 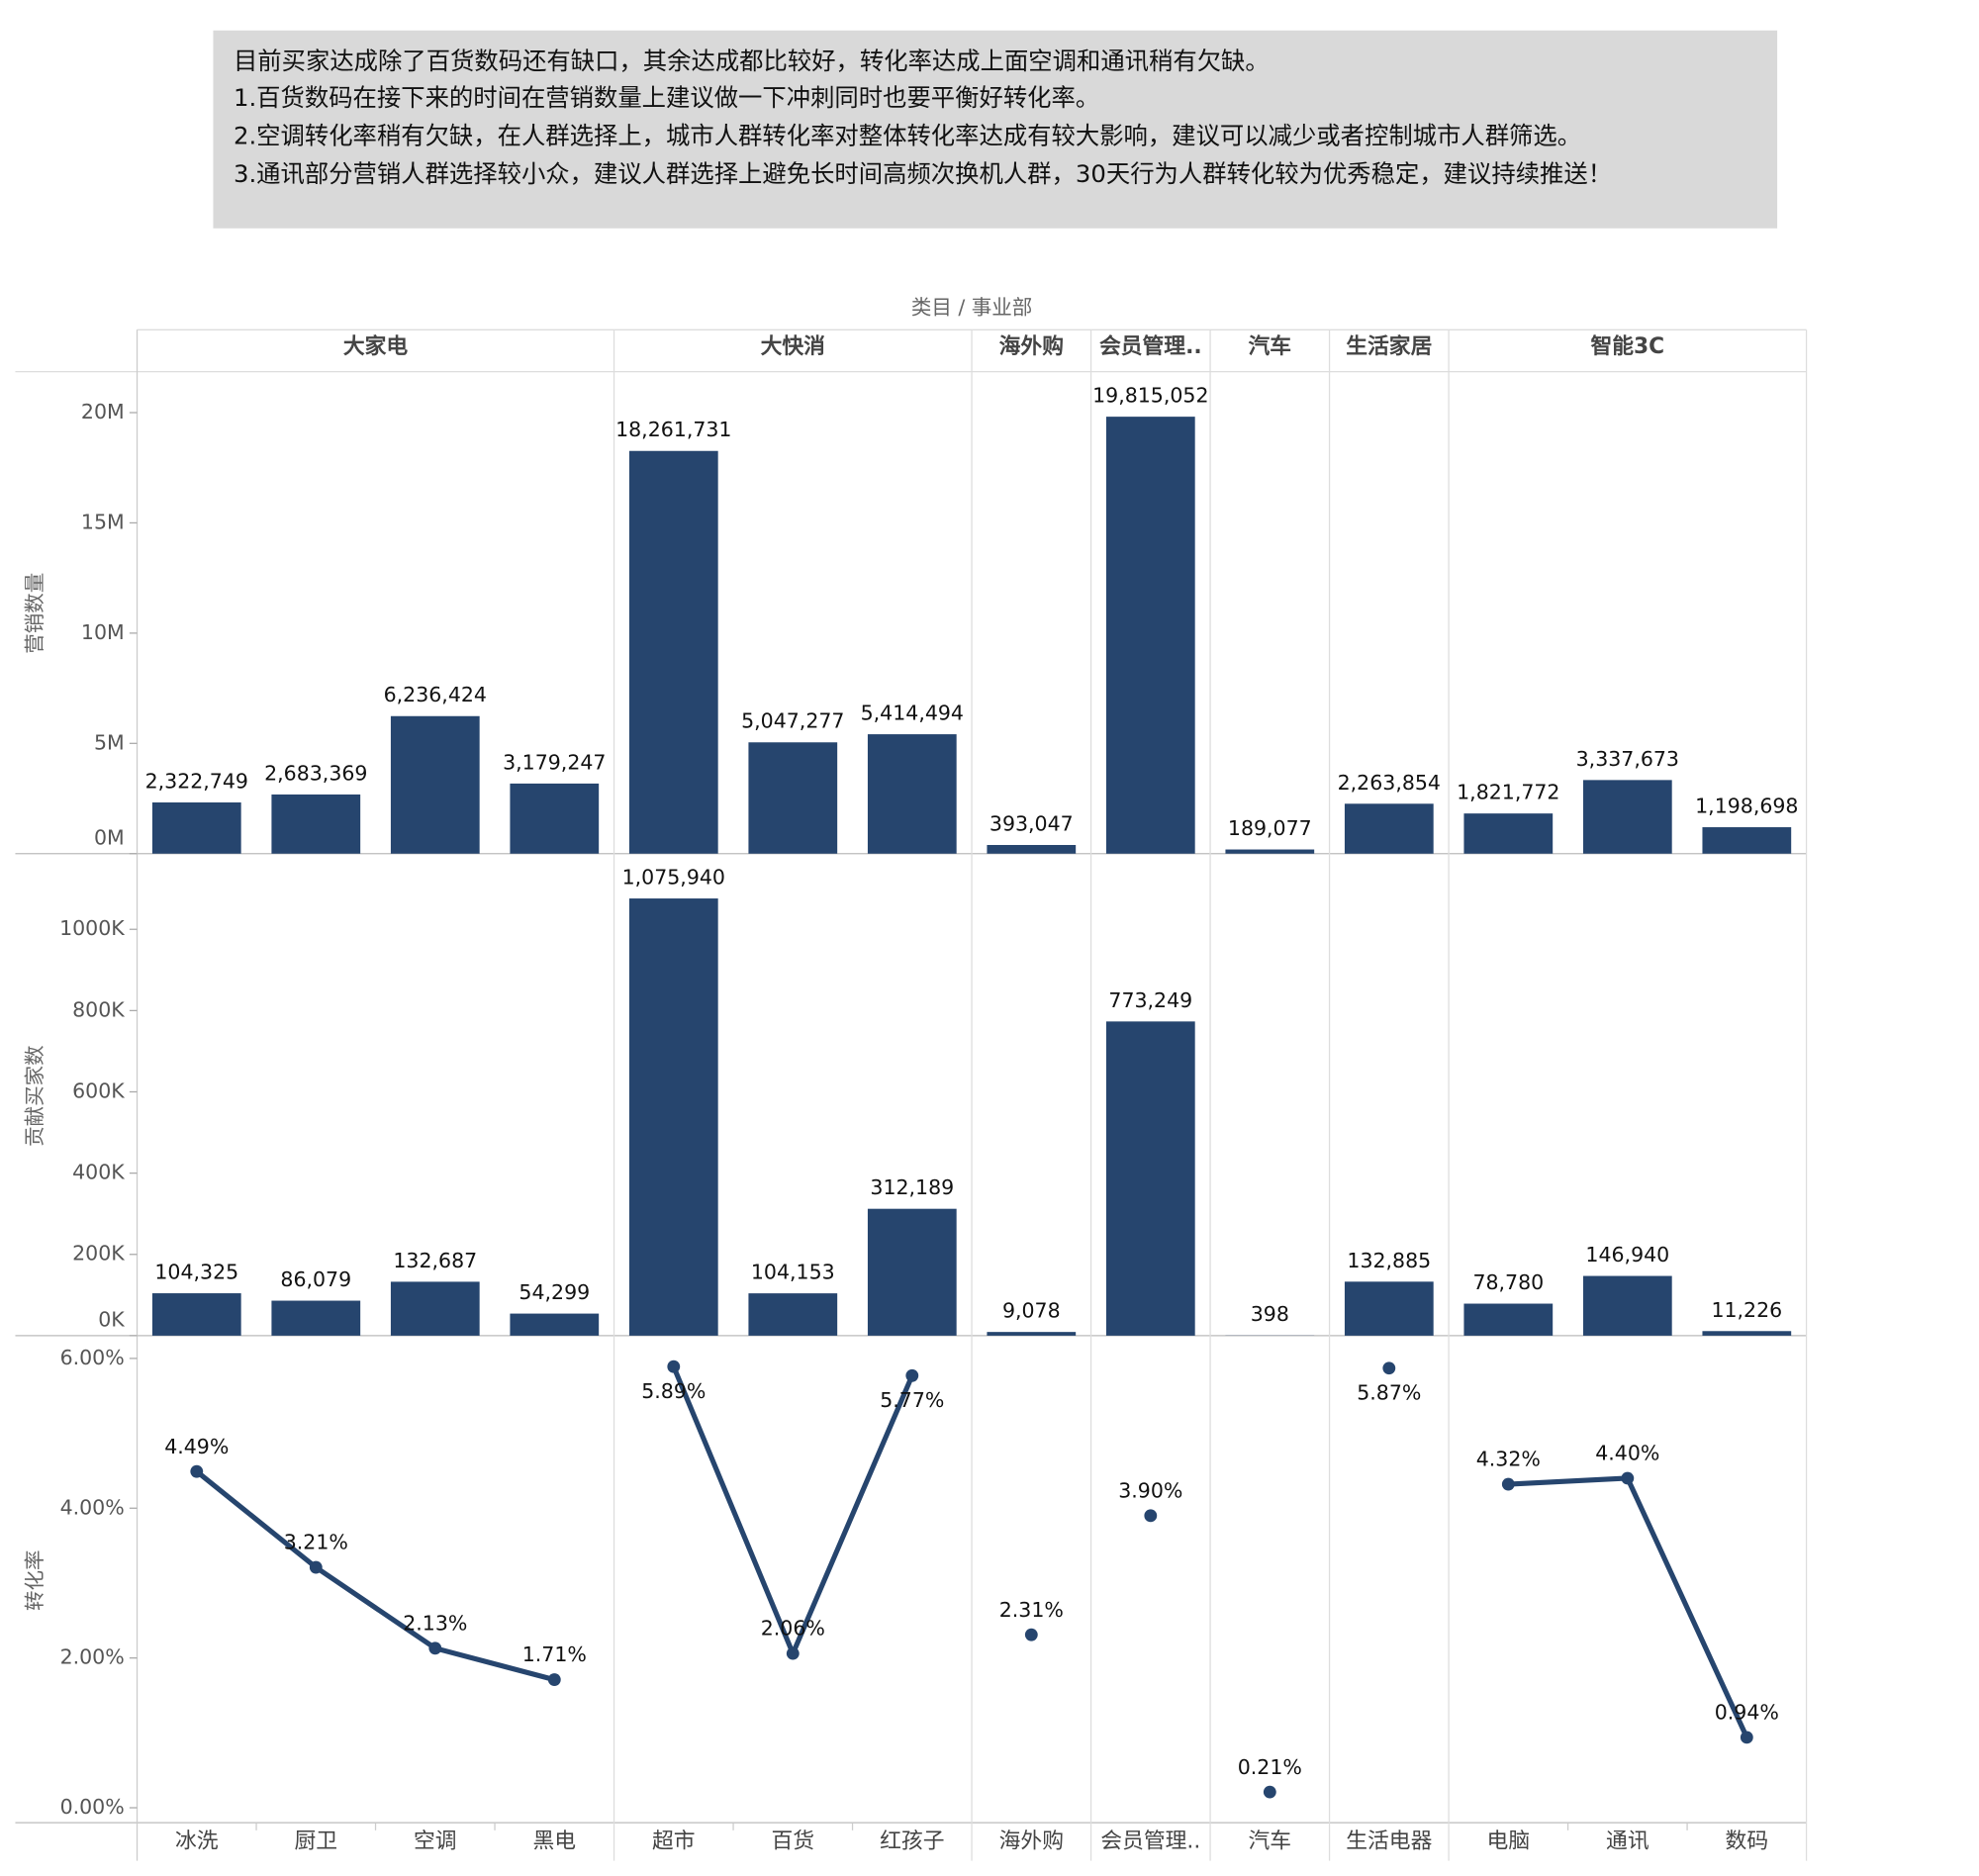 What do you see at coordinates (112, 1320) in the screenshot?
I see `y-tick-label: 0K` at bounding box center [112, 1320].